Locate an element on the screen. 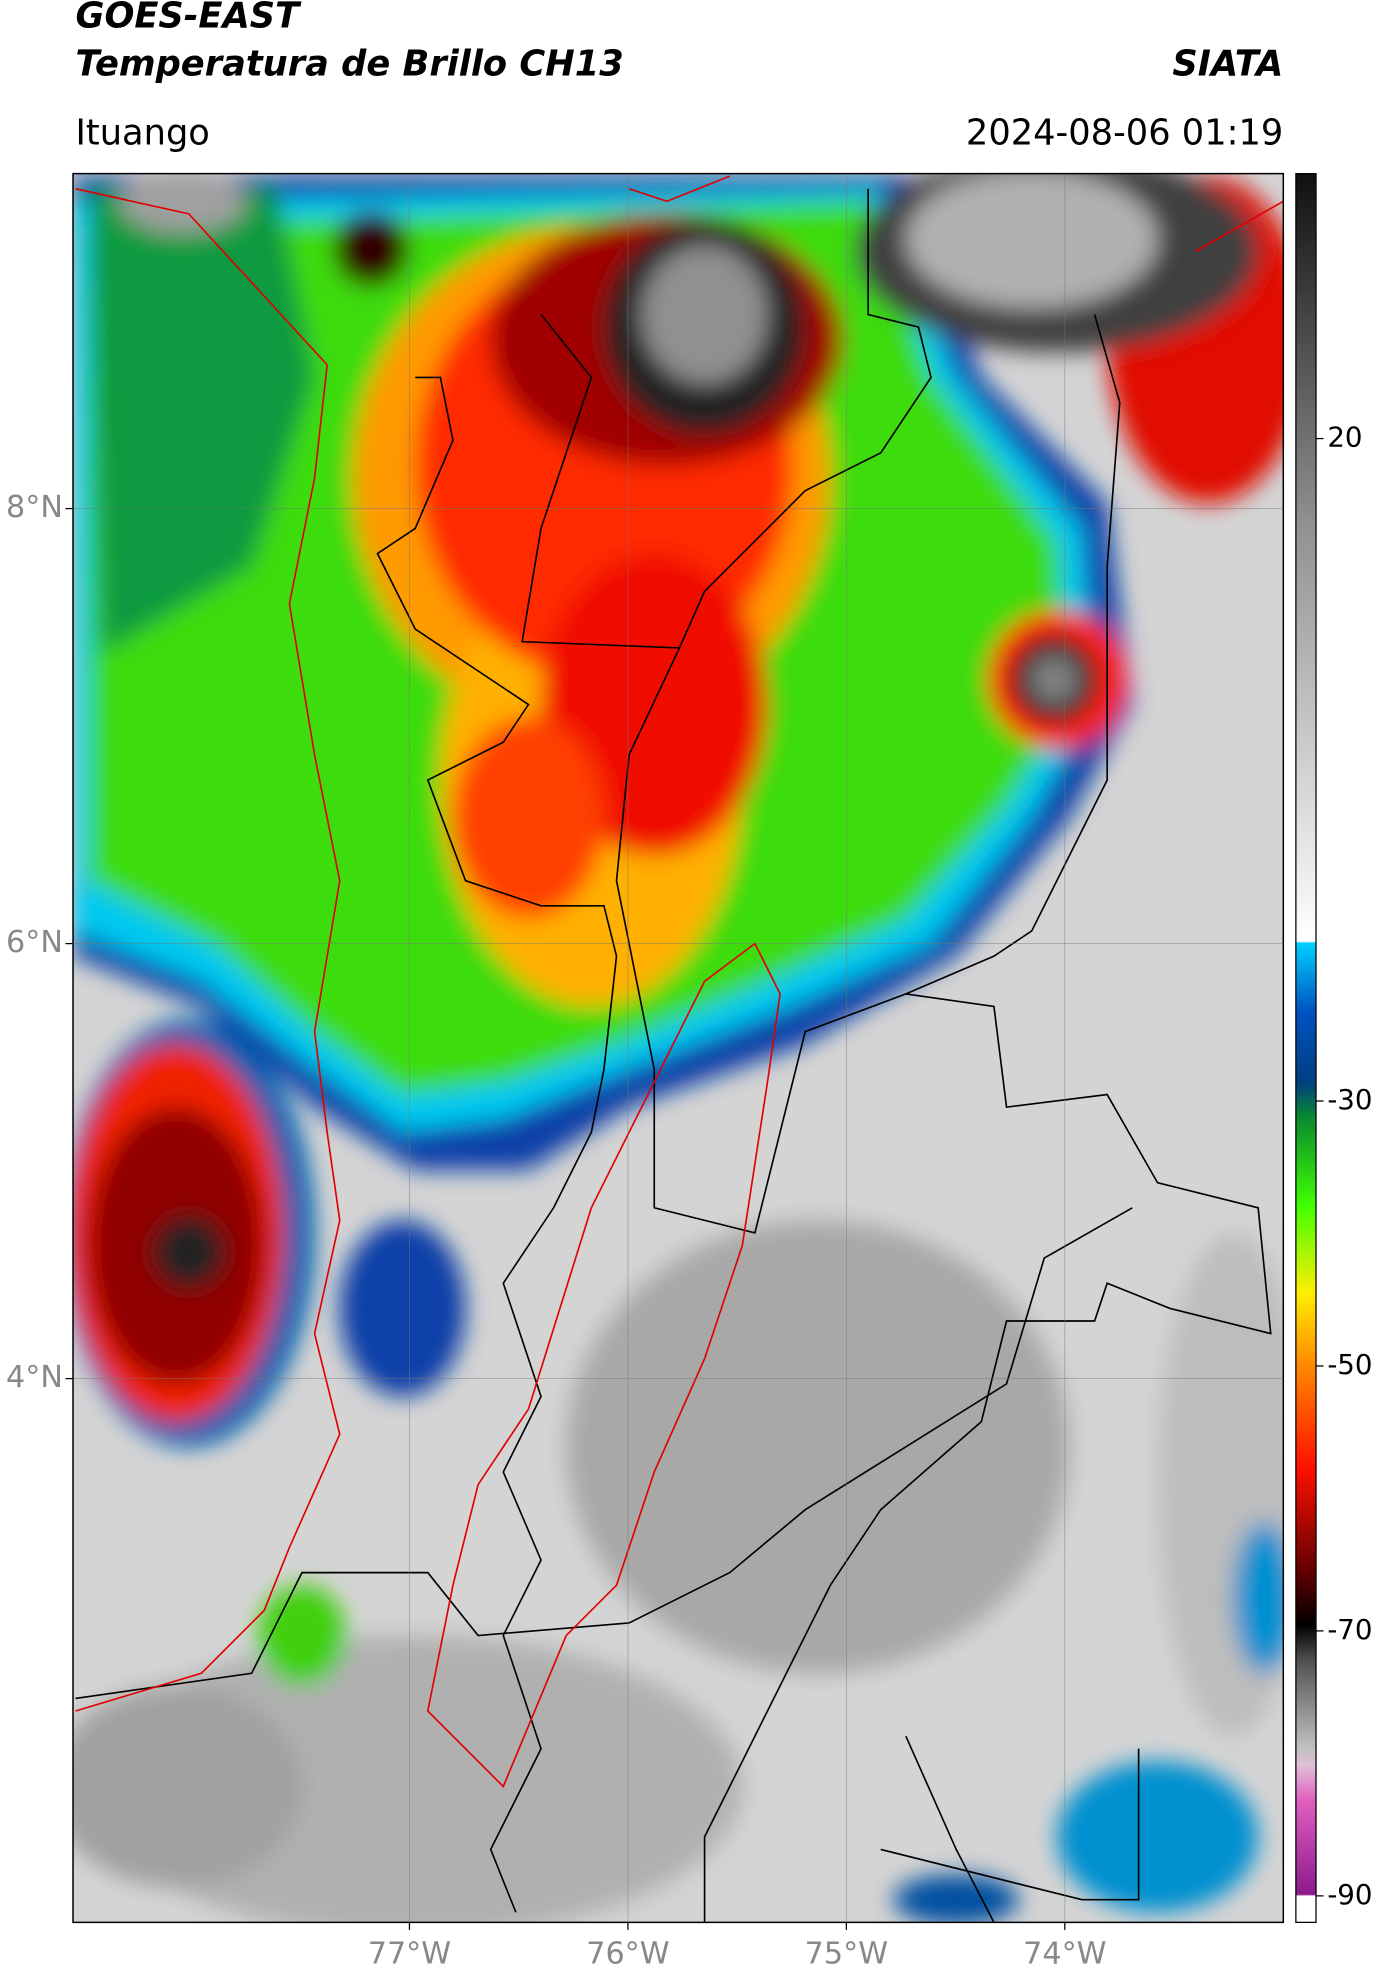 This screenshot has height=1981, width=1384. lon-tick-label: 77°W is located at coordinates (409, 1954).